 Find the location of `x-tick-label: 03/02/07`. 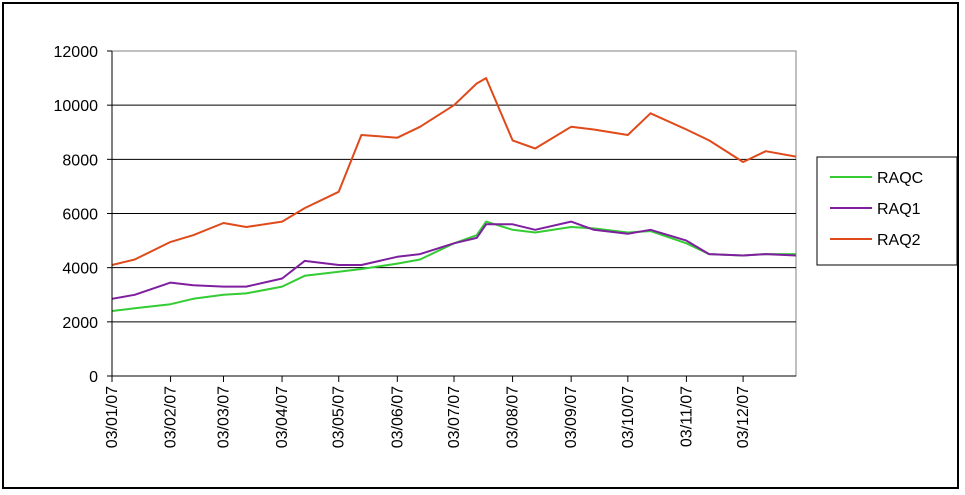

x-tick-label: 03/02/07 is located at coordinates (171, 417).